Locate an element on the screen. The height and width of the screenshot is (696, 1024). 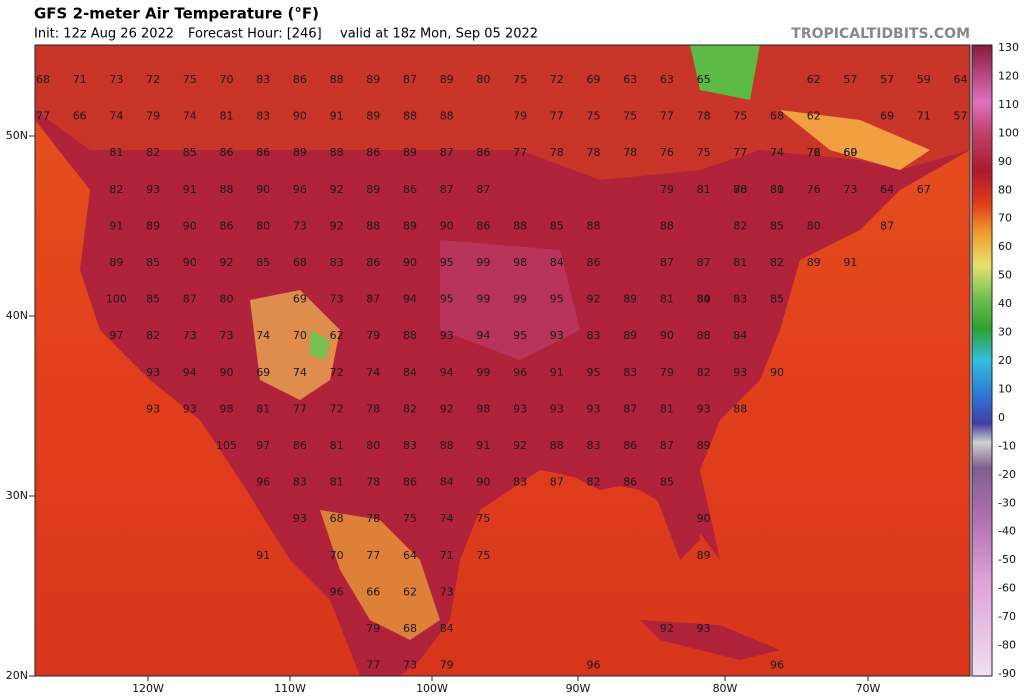
lon-label: 100W is located at coordinates (432, 688).